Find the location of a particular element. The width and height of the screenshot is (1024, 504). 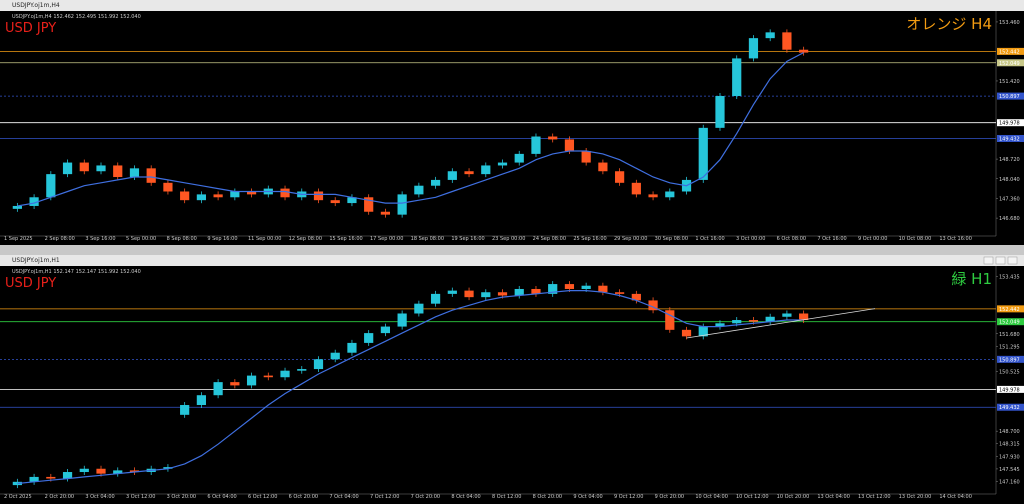

y-tick-label: 148.040 is located at coordinates (1009, 180).